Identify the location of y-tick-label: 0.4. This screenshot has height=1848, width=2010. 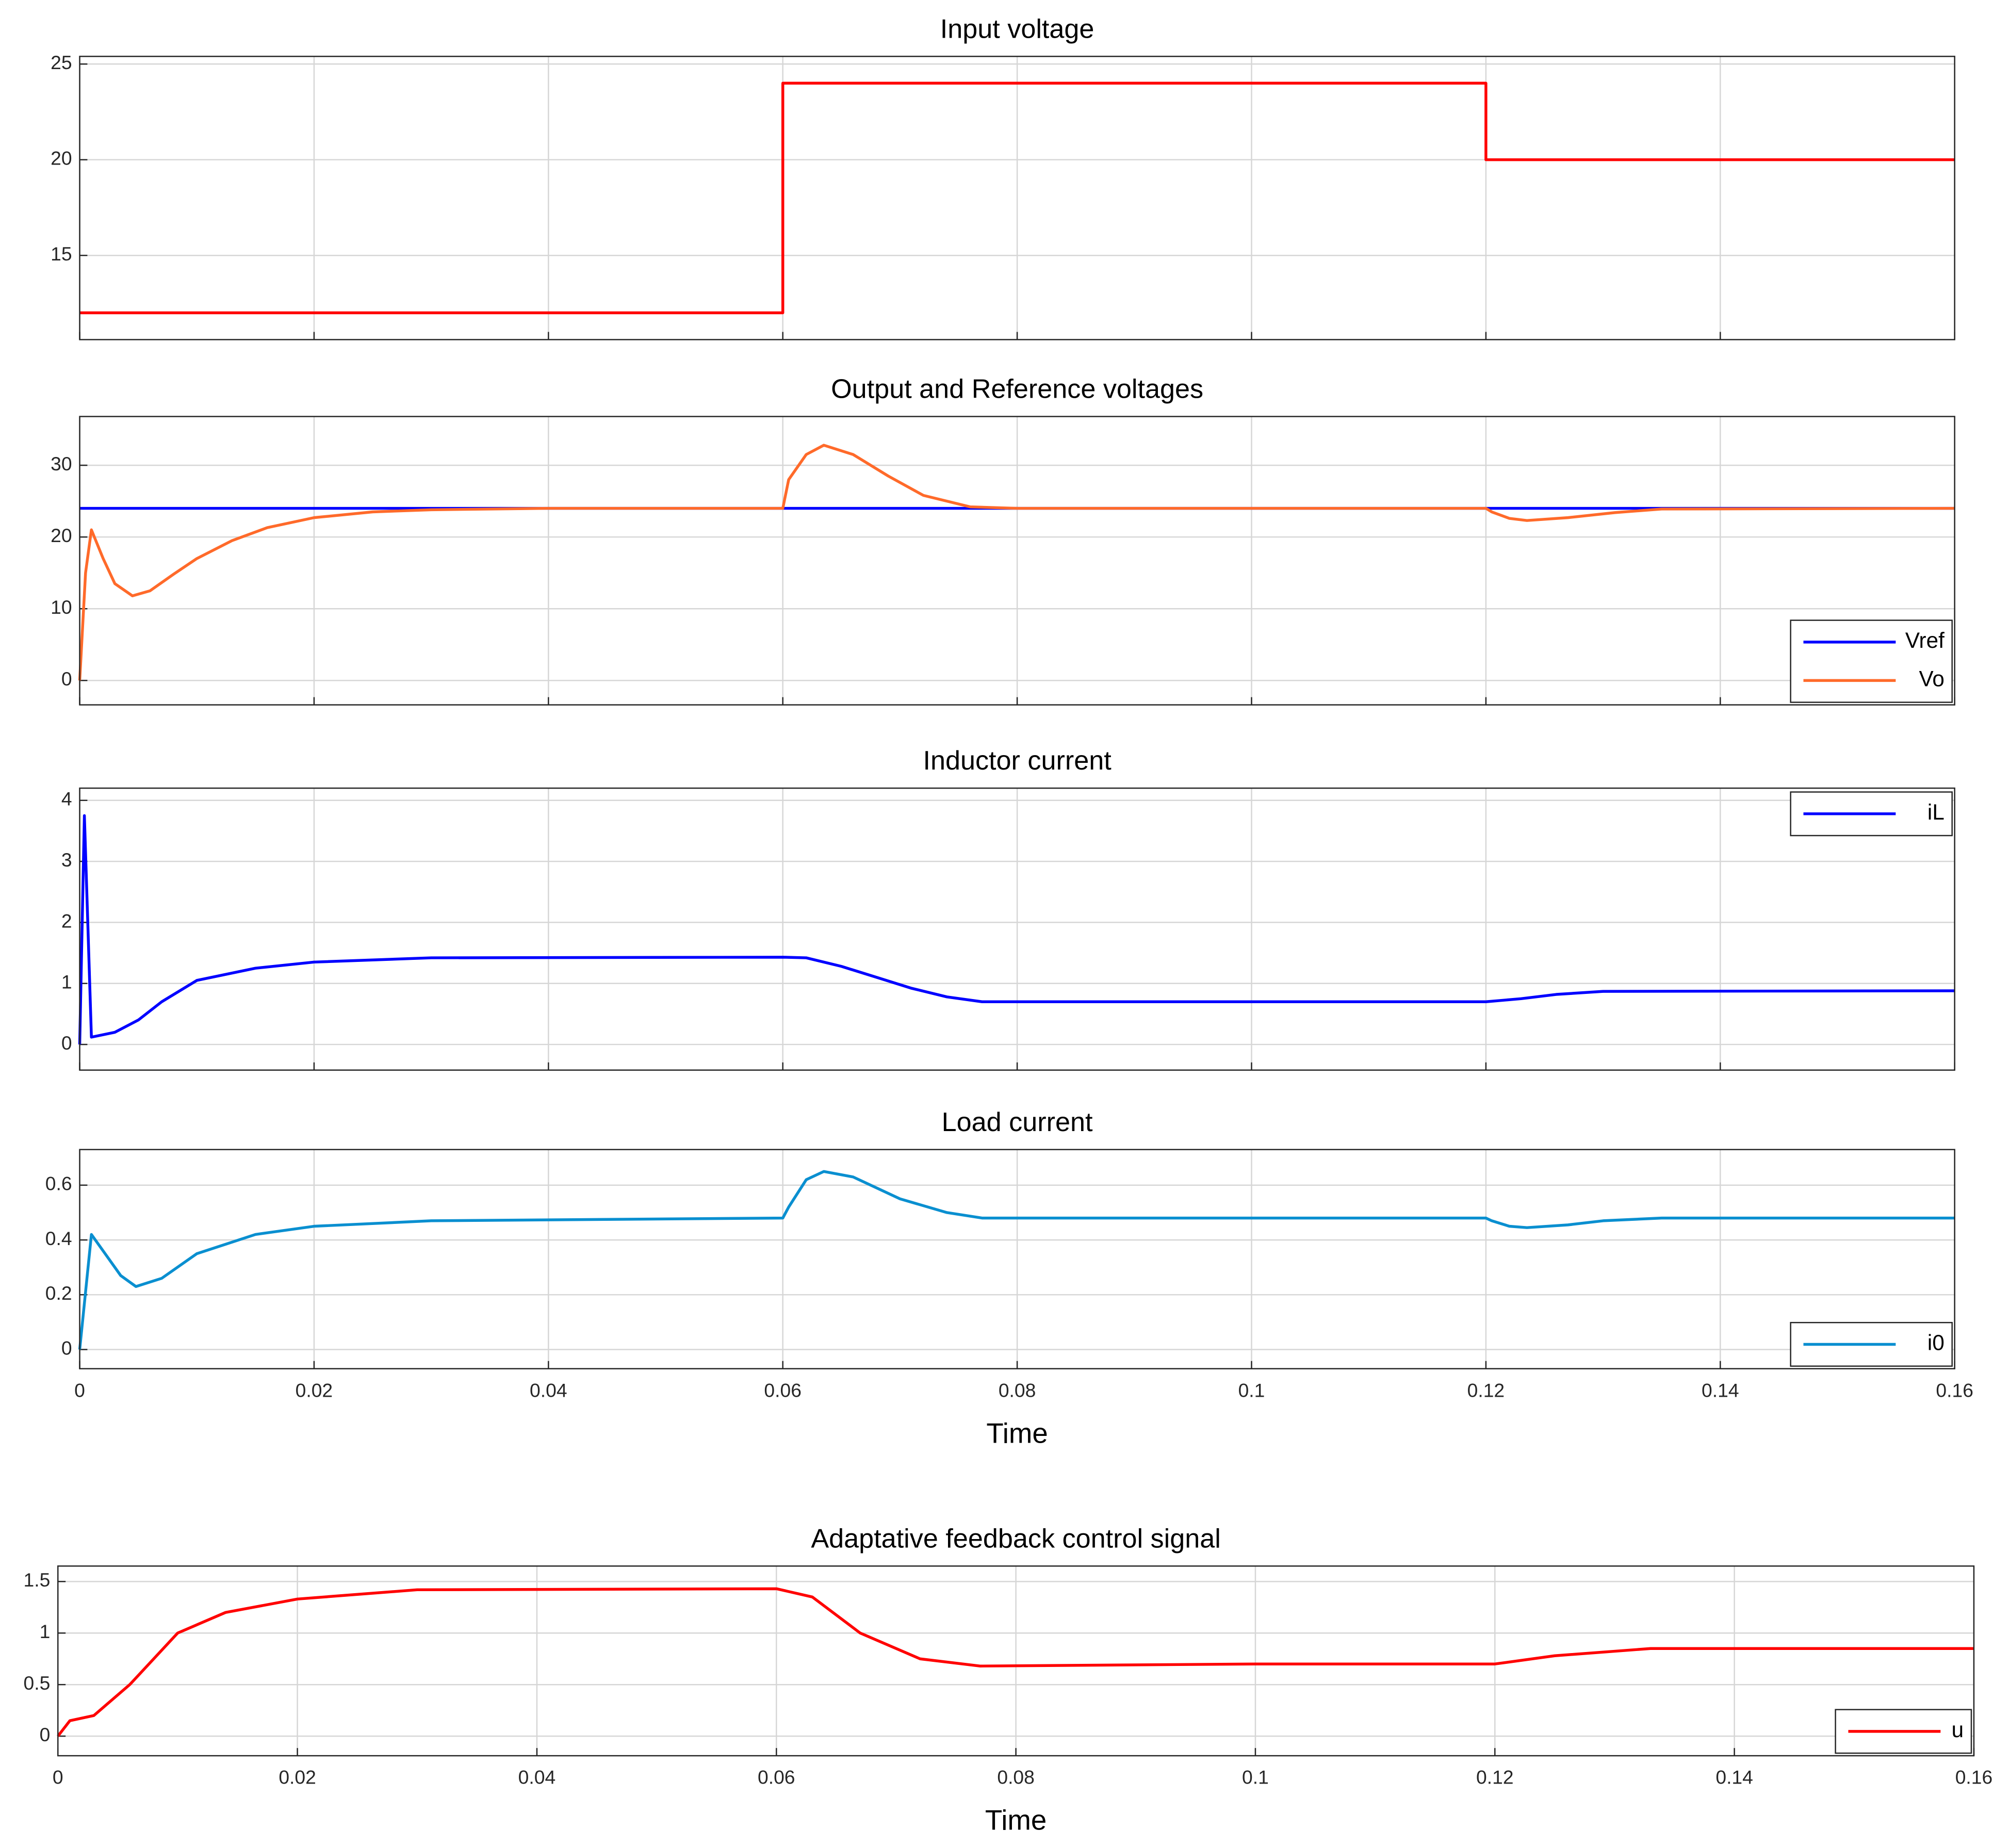
(58, 1238).